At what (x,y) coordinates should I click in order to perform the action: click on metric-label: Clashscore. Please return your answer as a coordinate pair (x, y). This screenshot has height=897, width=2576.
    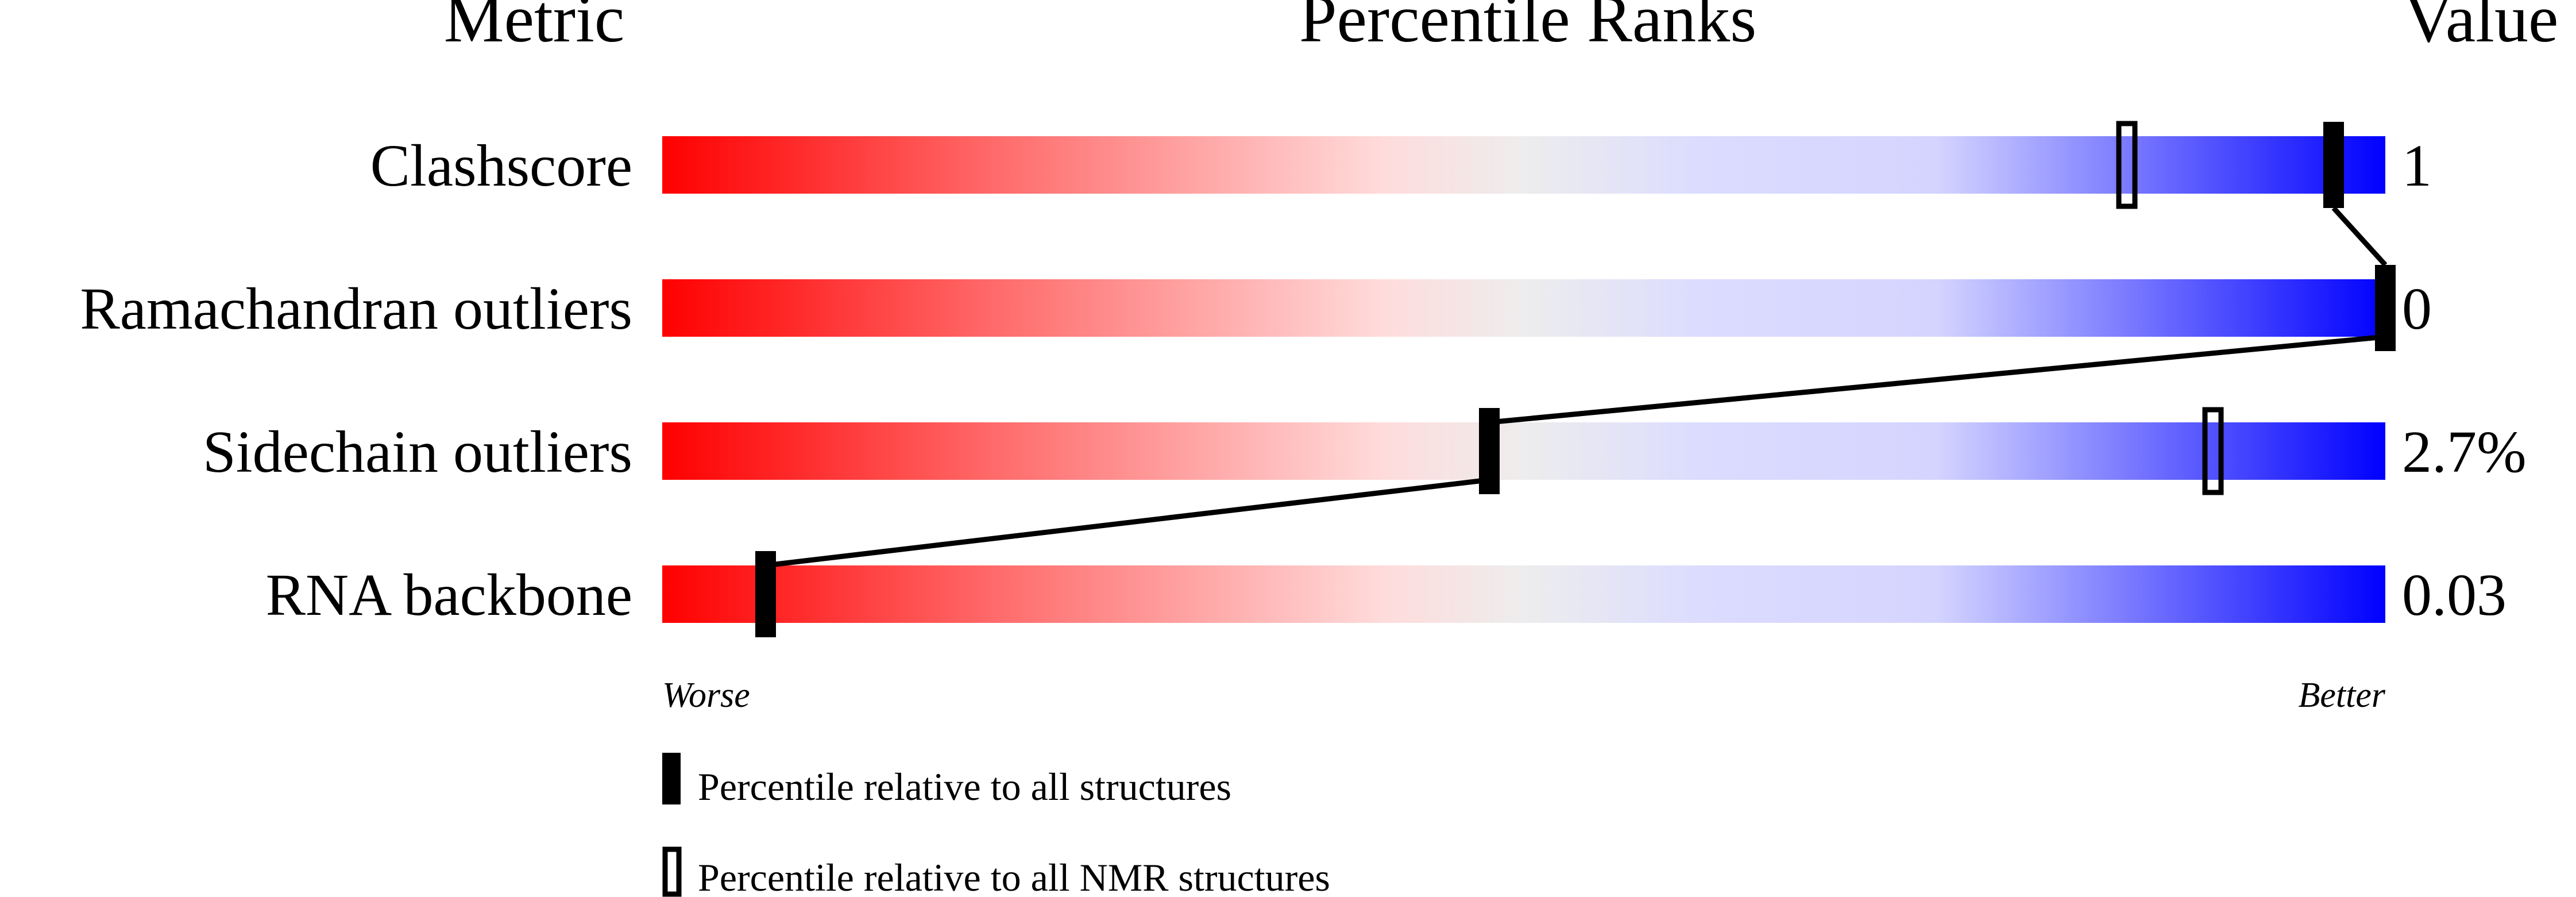
    Looking at the image, I should click on (501, 166).